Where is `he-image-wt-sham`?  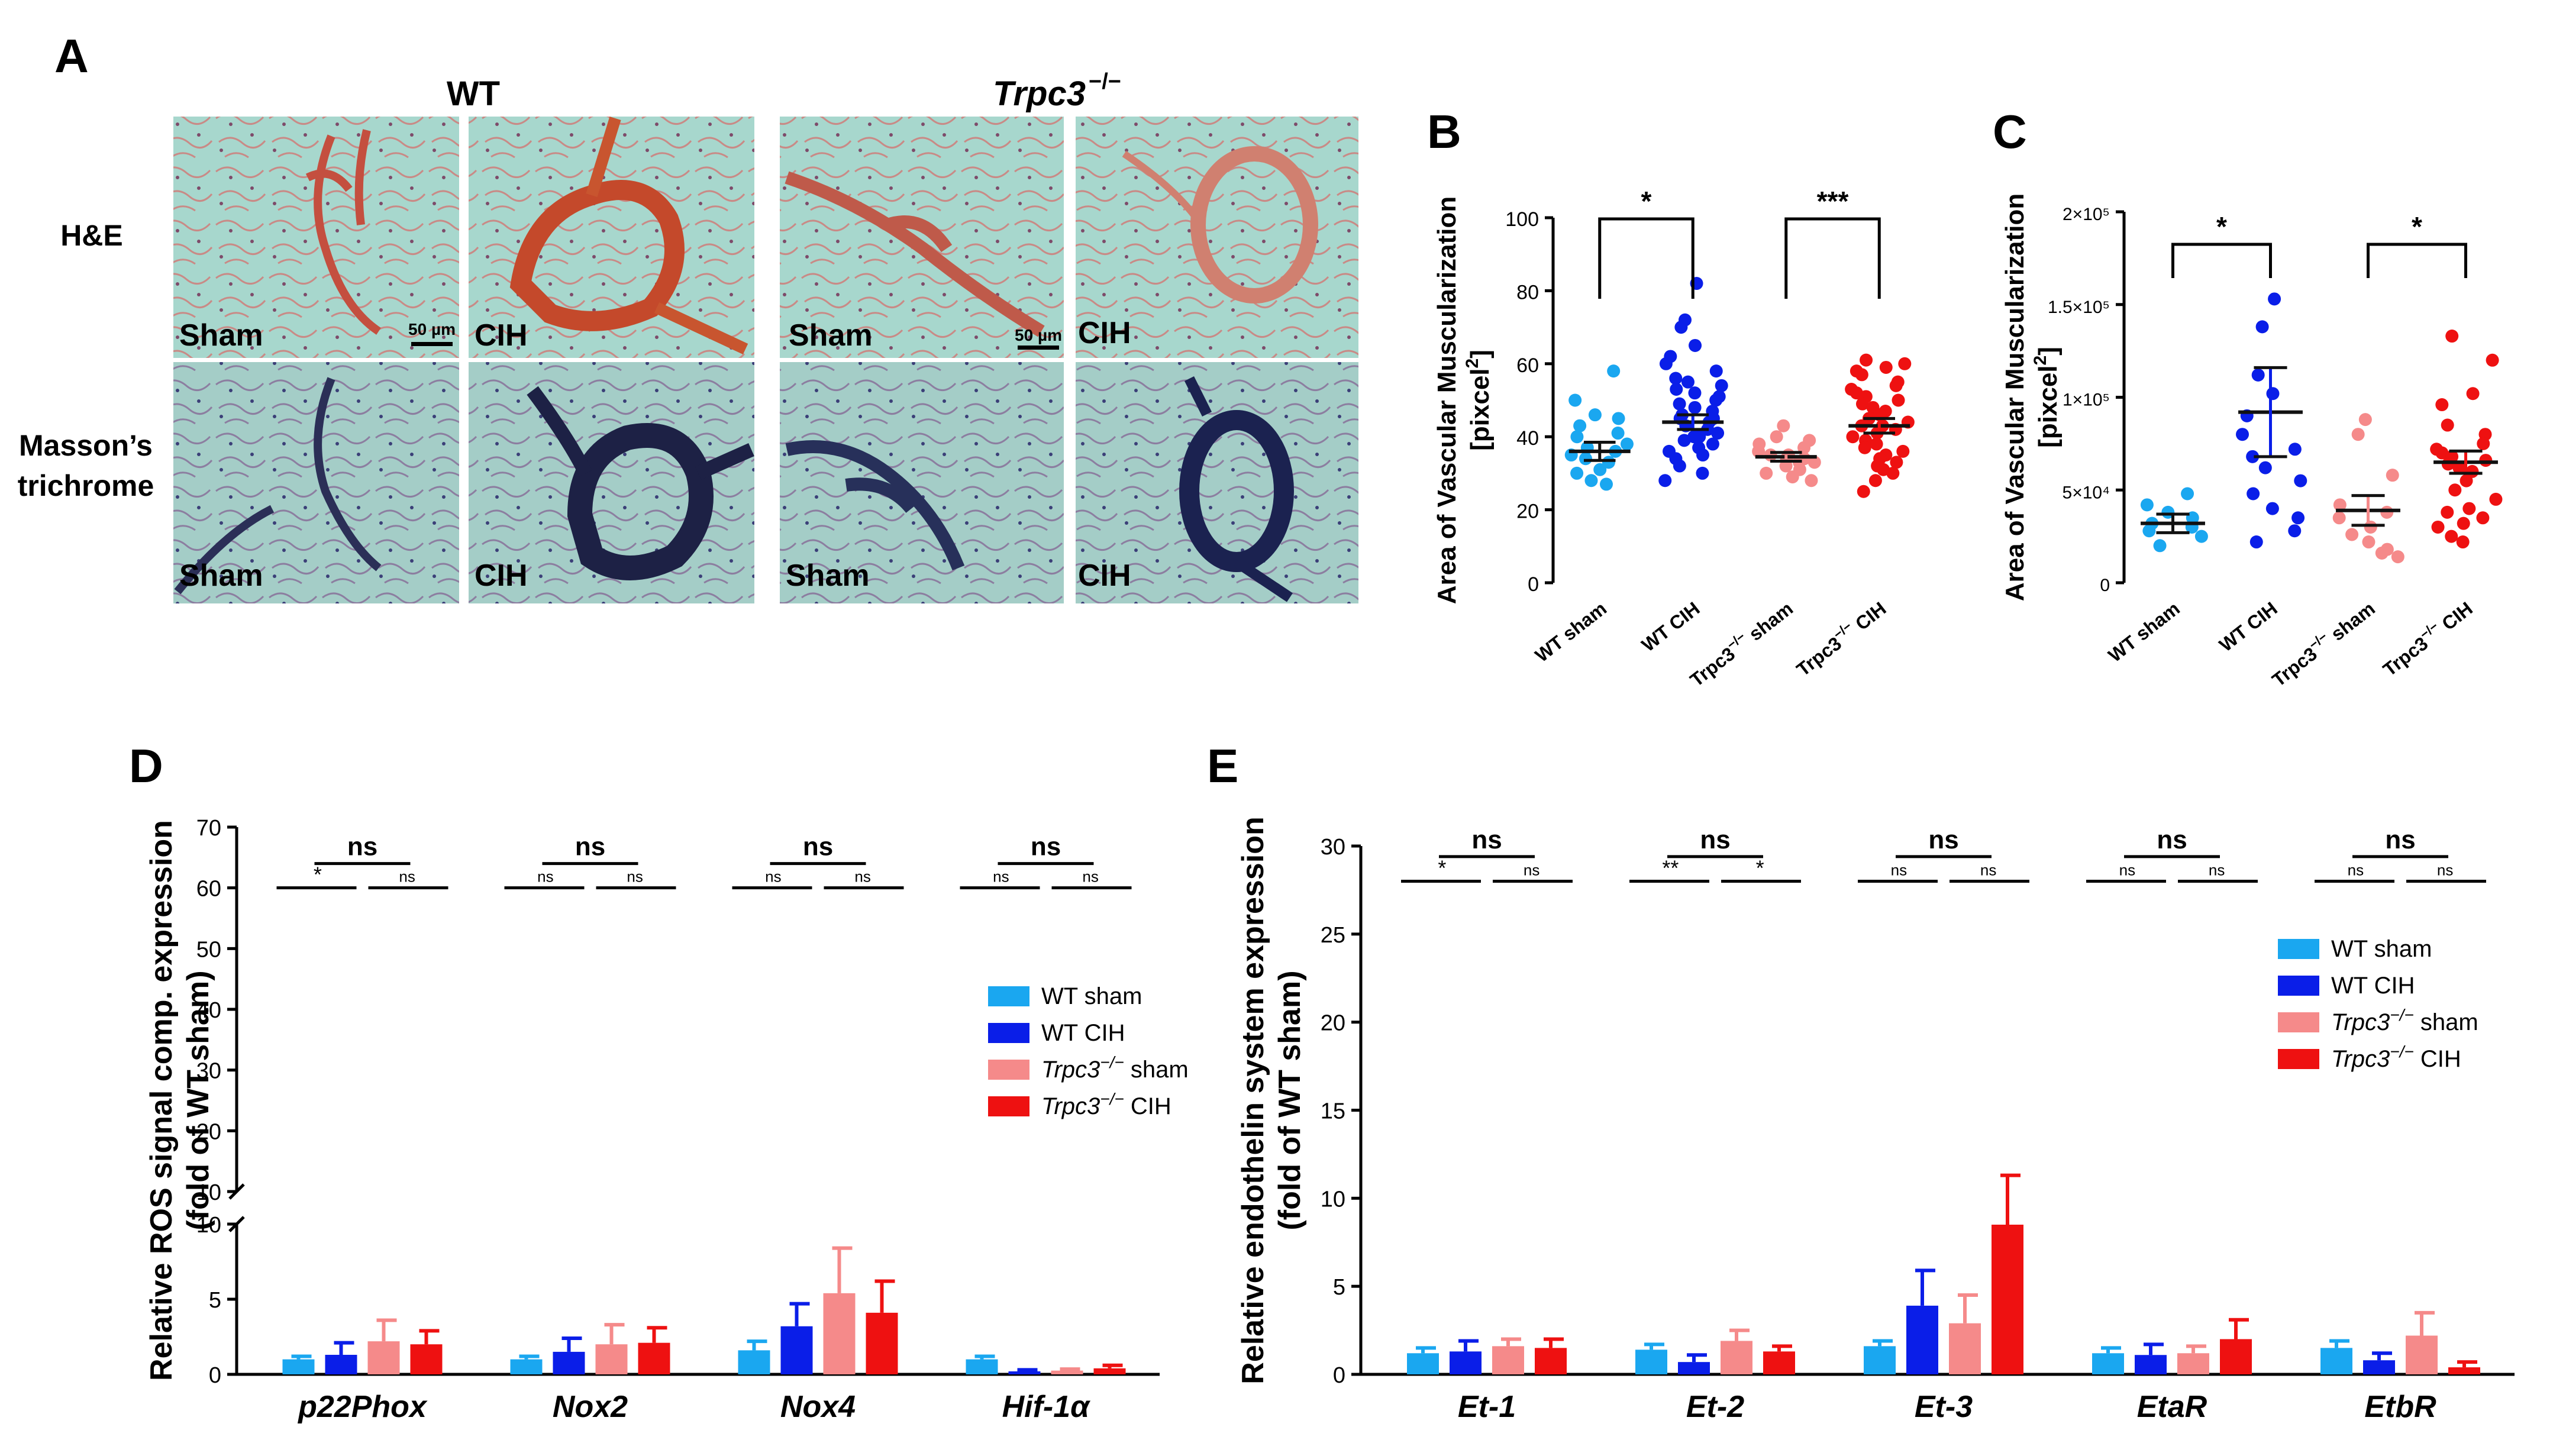 he-image-wt-sham is located at coordinates (316, 237).